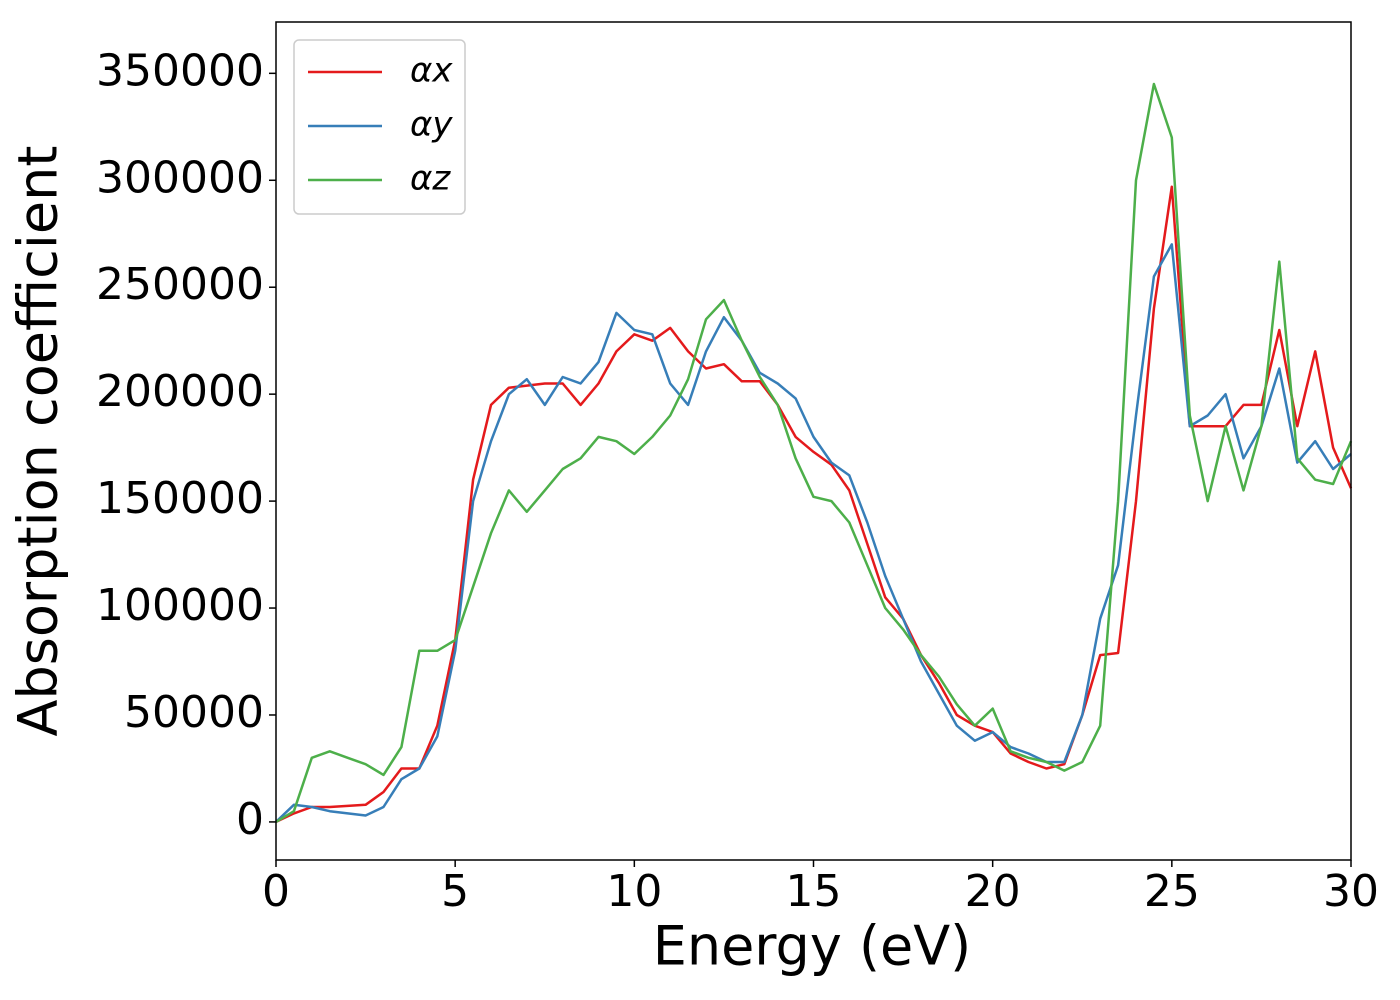  Describe the element at coordinates (194, 712) in the screenshot. I see `y-tick-label: 50000` at that location.